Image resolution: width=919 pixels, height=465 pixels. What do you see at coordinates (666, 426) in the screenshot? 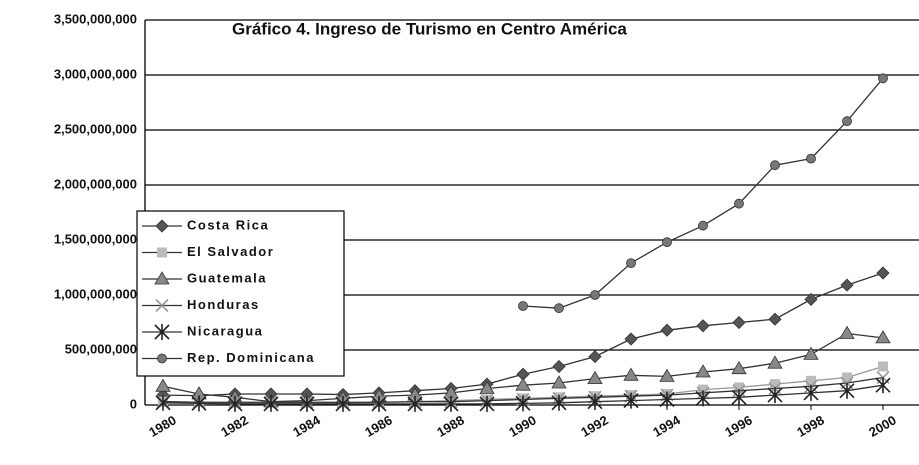
I see `x-tick-label: 1994` at bounding box center [666, 426].